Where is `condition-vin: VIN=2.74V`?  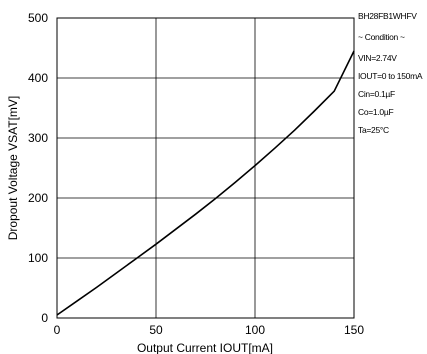 condition-vin: VIN=2.74V is located at coordinates (377, 58).